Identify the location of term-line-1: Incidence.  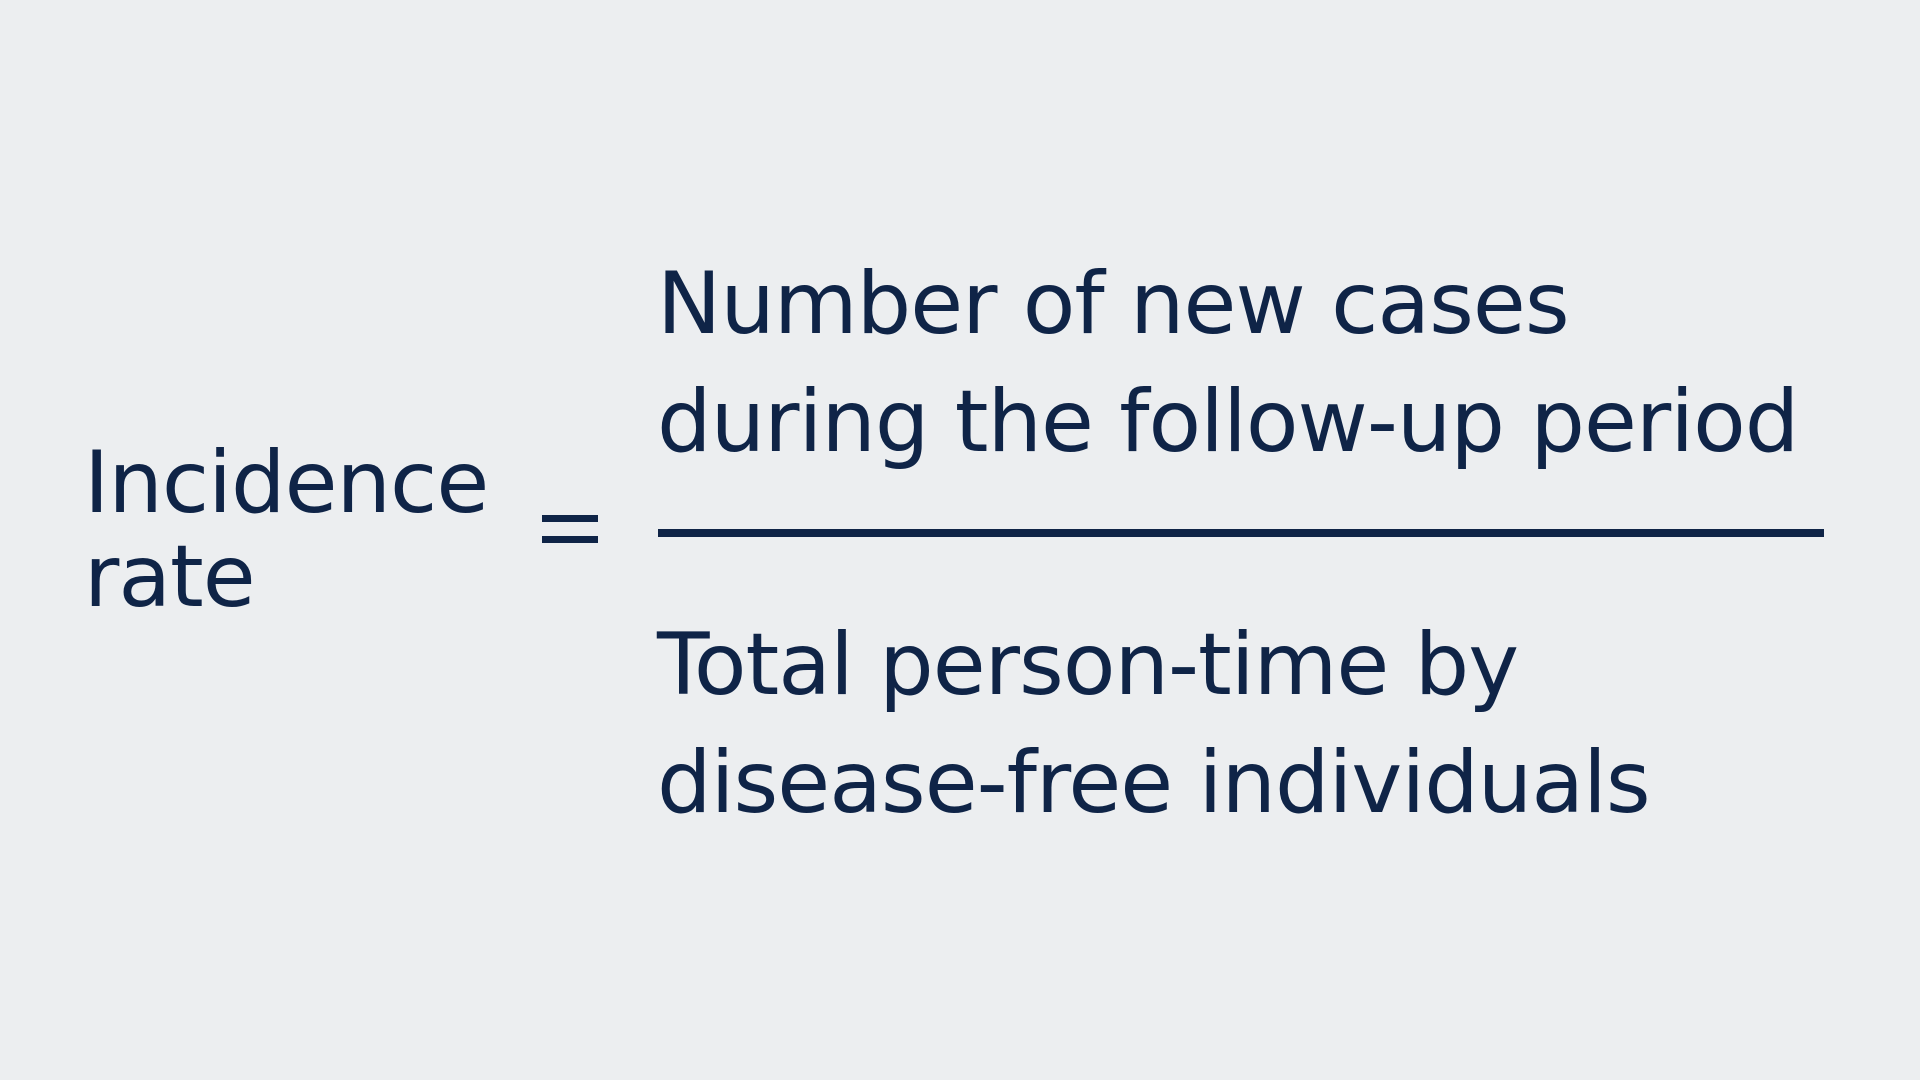
(286, 483).